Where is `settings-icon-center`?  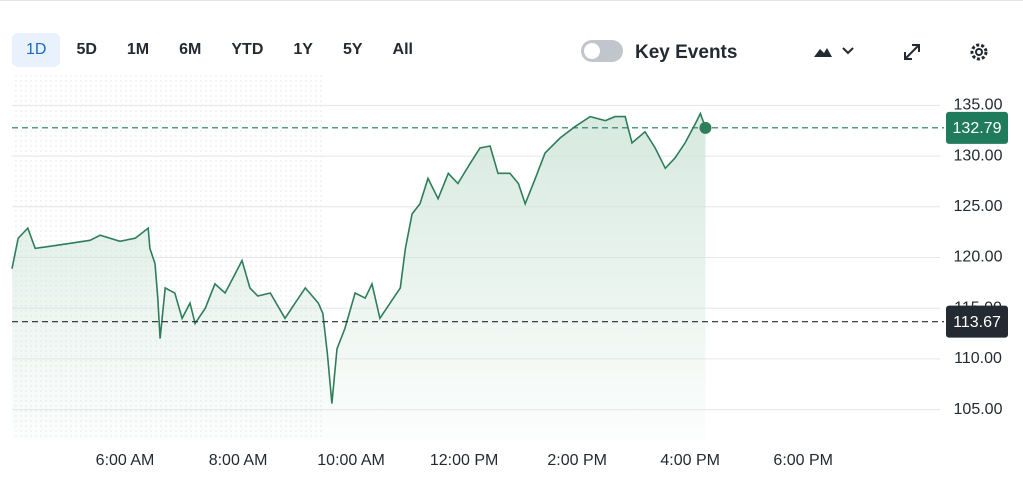
settings-icon-center is located at coordinates (979, 52).